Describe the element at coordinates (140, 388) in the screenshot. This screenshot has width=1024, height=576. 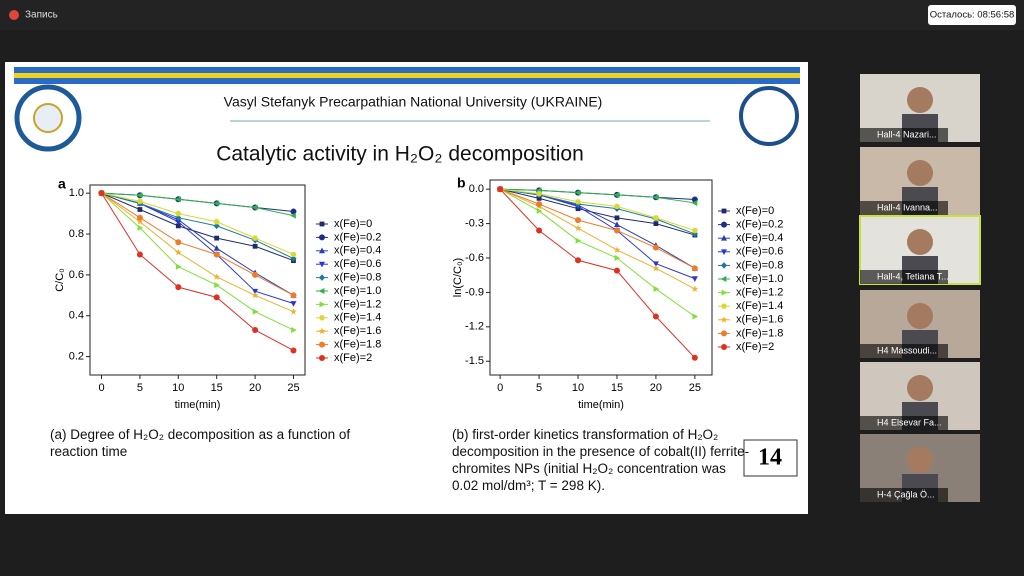
I see `x-tick-label: 5` at that location.